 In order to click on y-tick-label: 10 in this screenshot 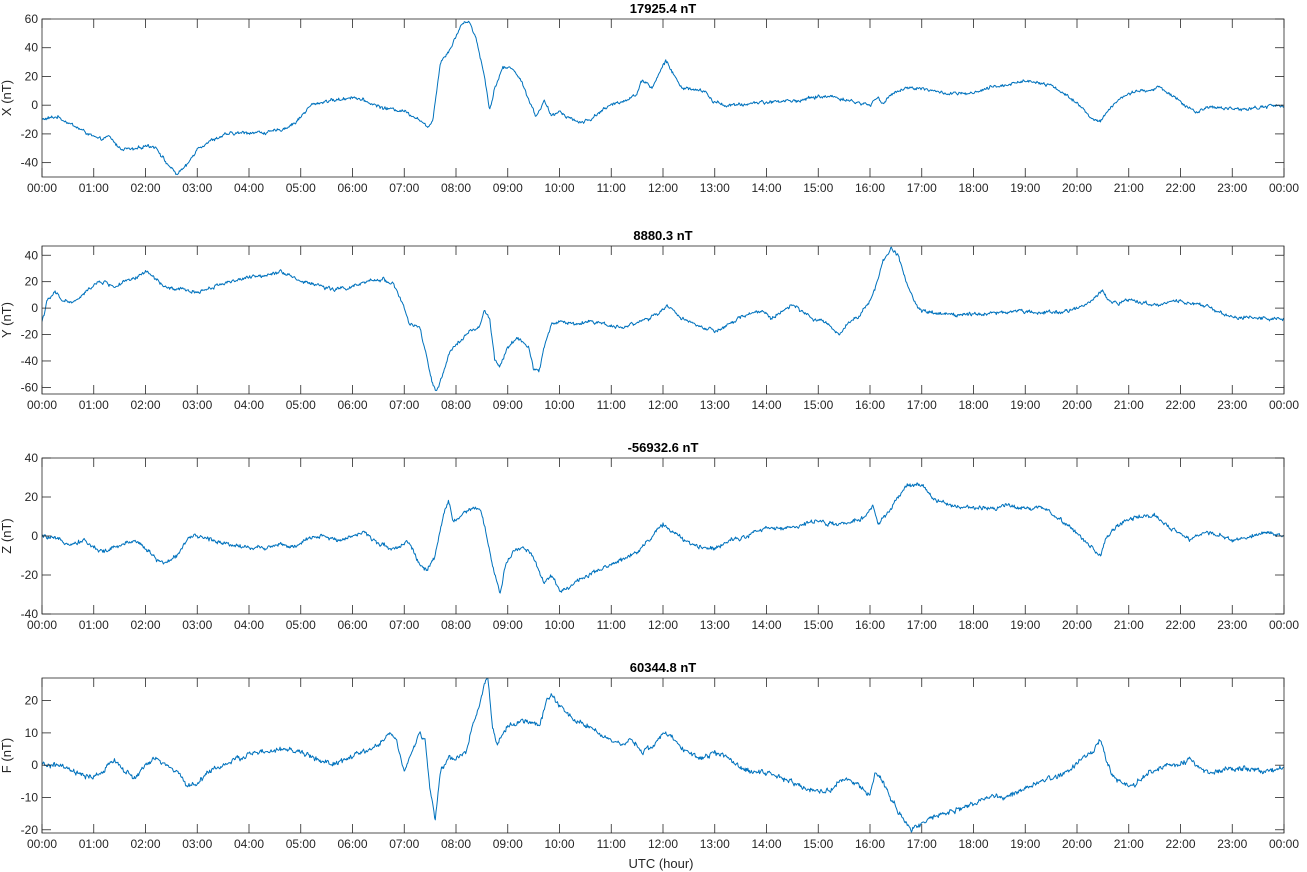, I will do `click(32, 733)`.